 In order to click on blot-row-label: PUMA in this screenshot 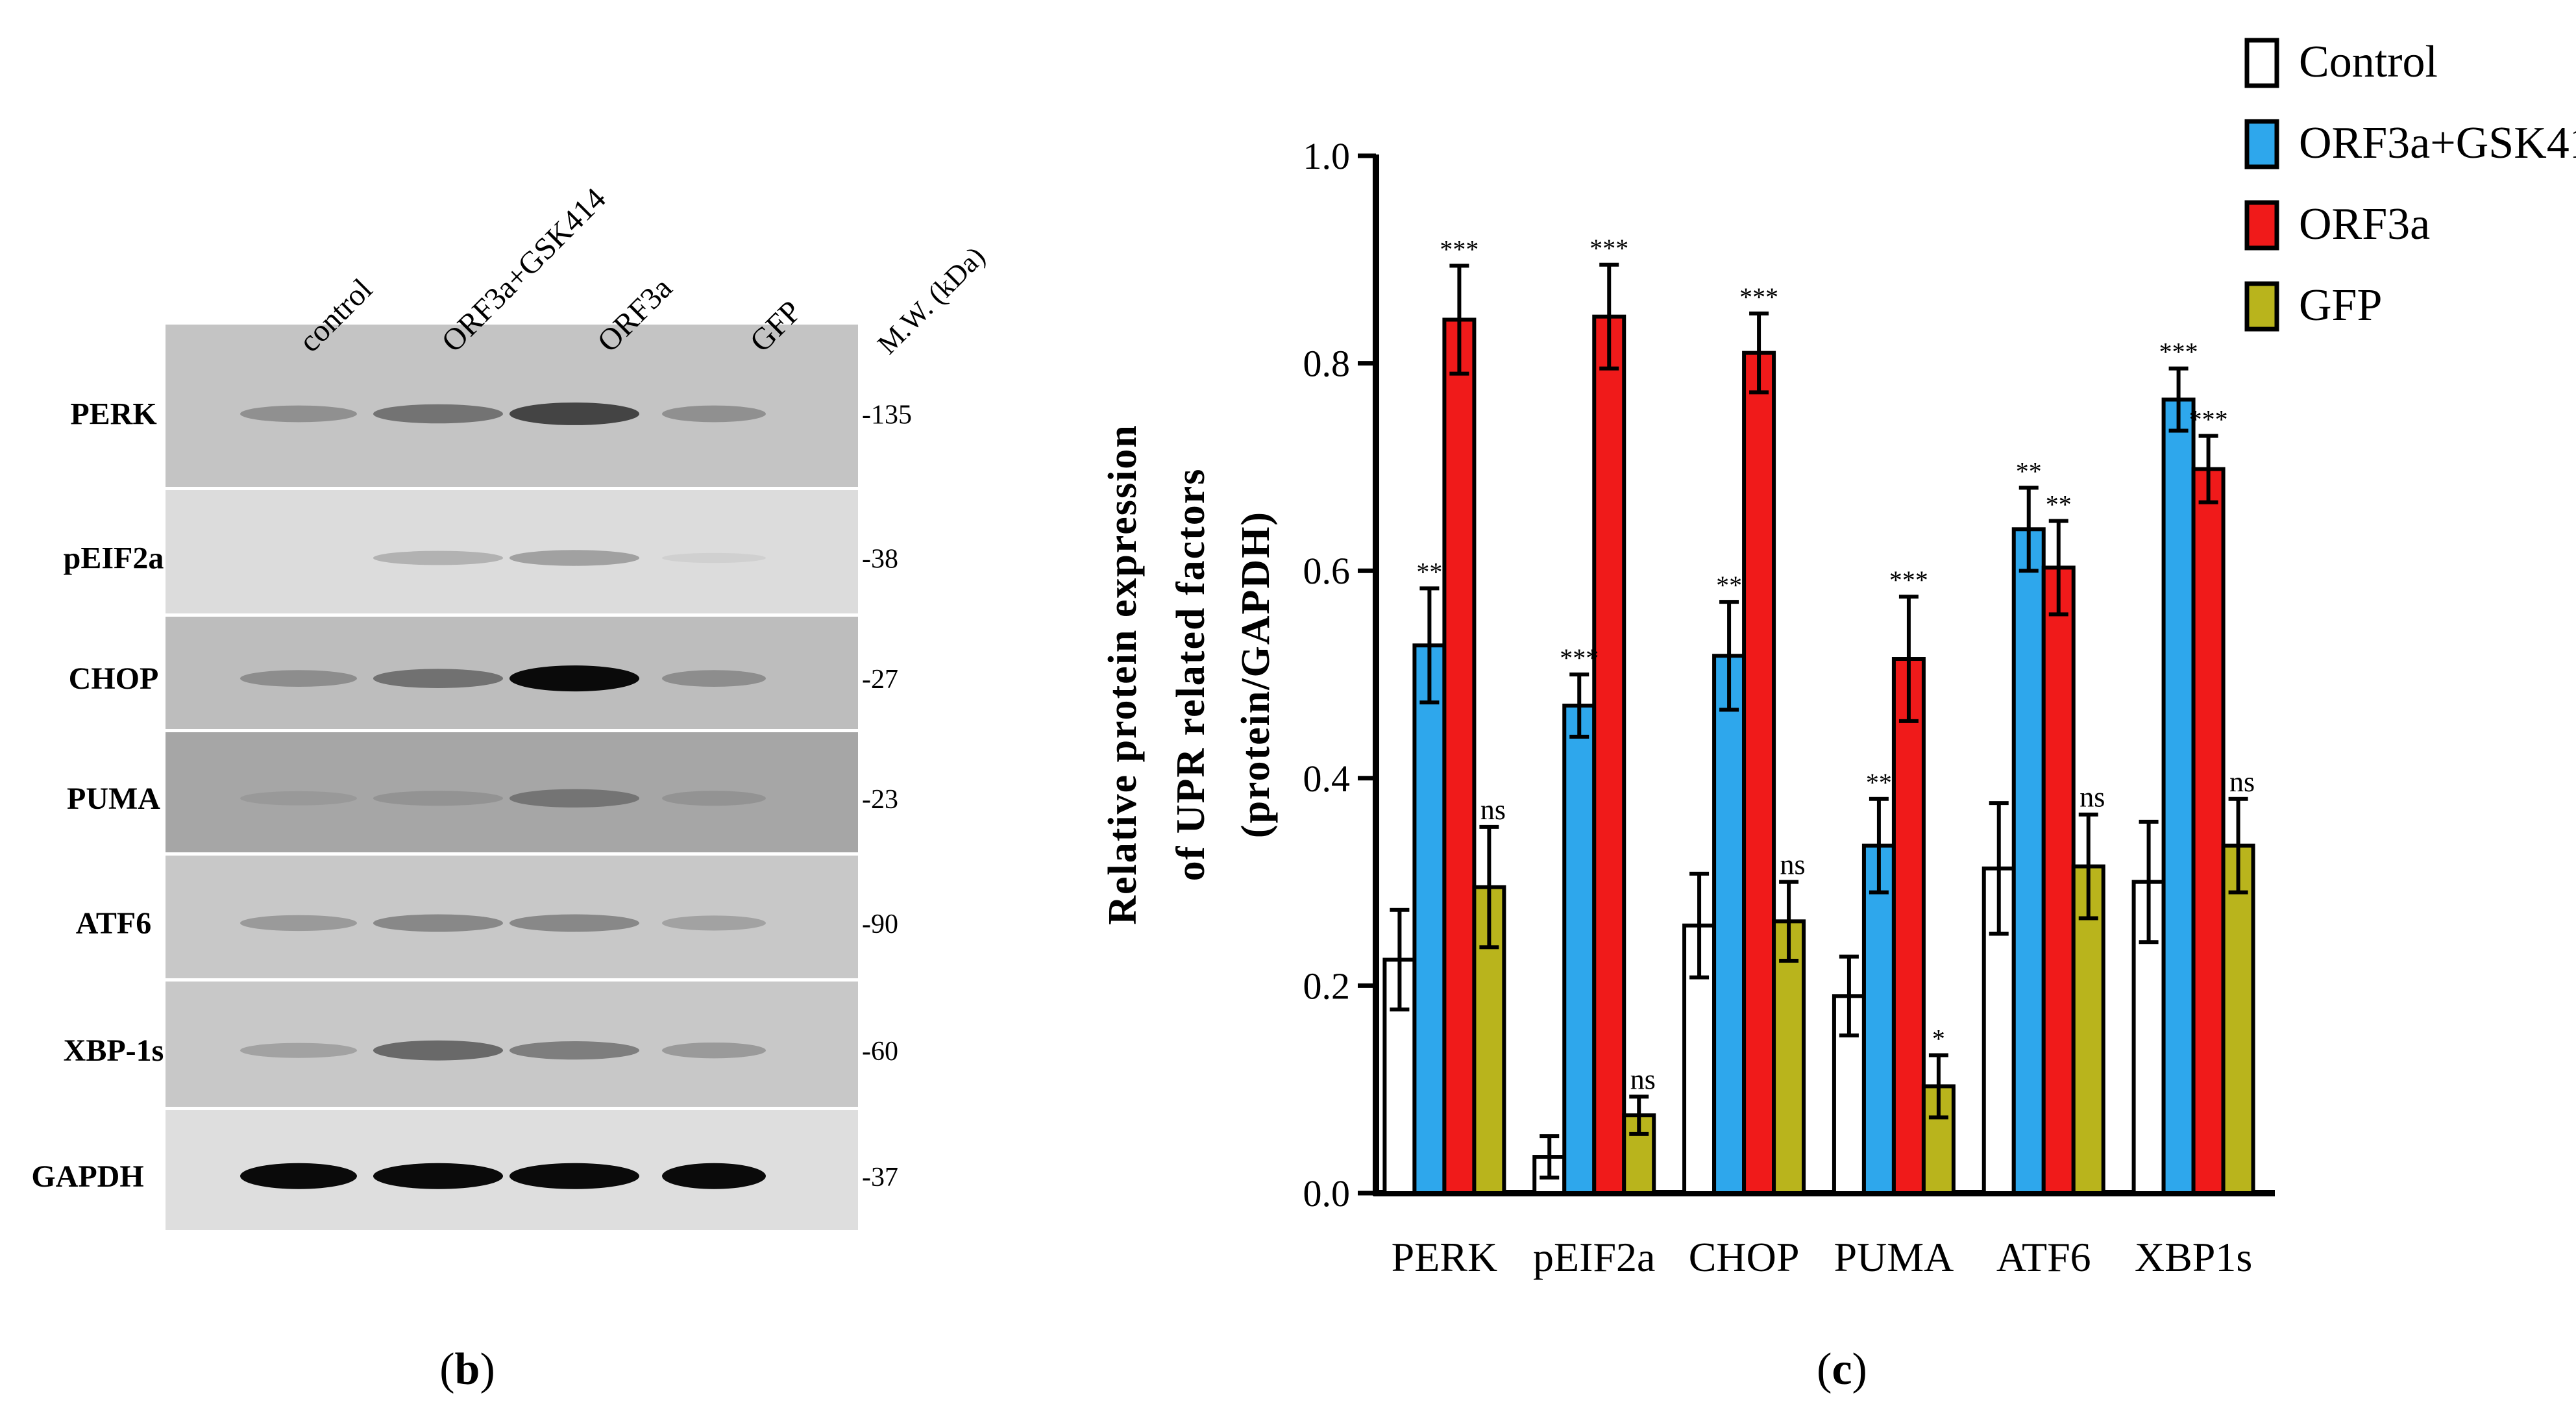, I will do `click(113, 799)`.